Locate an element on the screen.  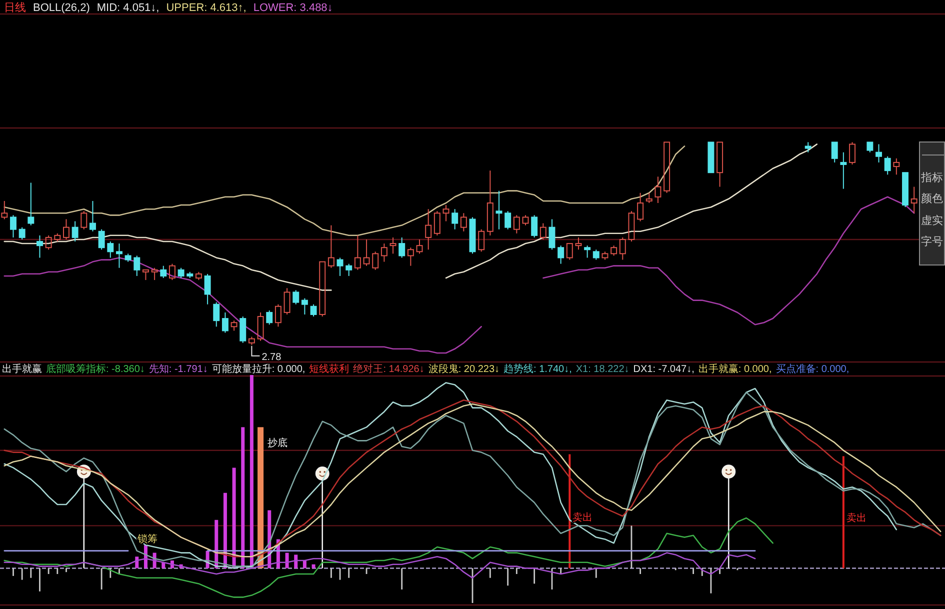
annotation: 底部吸筹指标: -8.360↓ is located at coordinates (95, 369).